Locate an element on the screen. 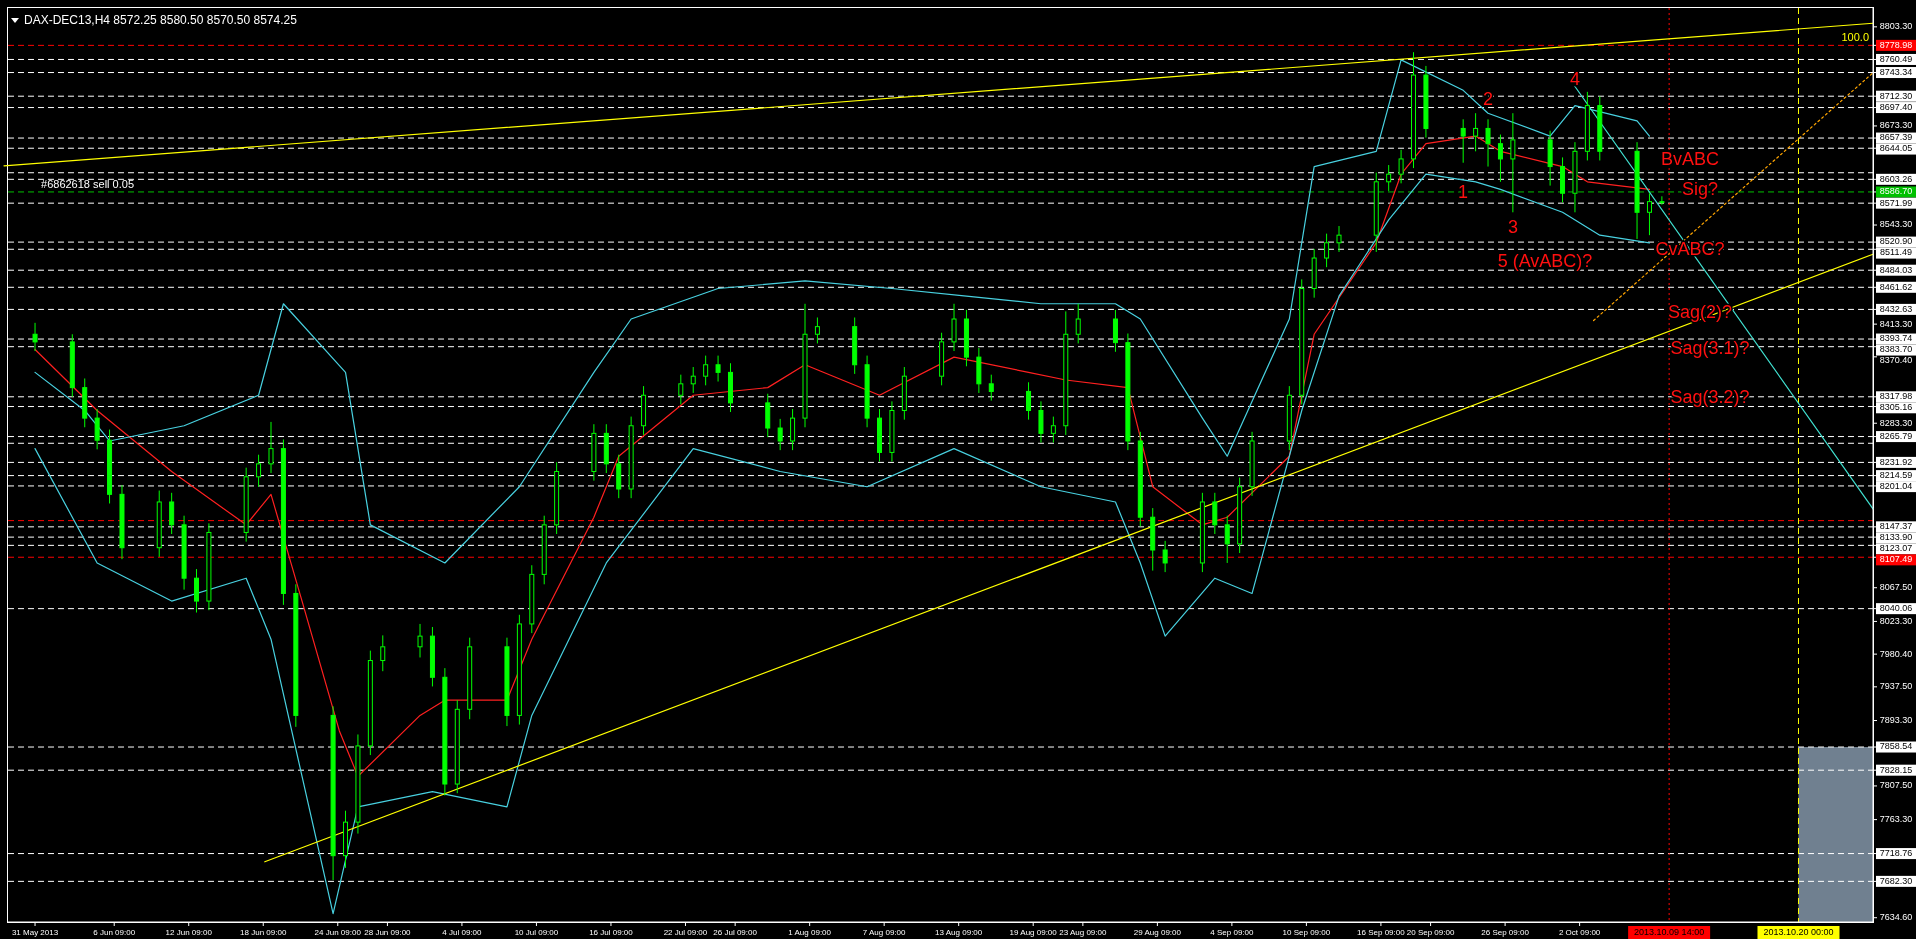  x-tick-label: 2 Oct 09:00 is located at coordinates (1579, 933).